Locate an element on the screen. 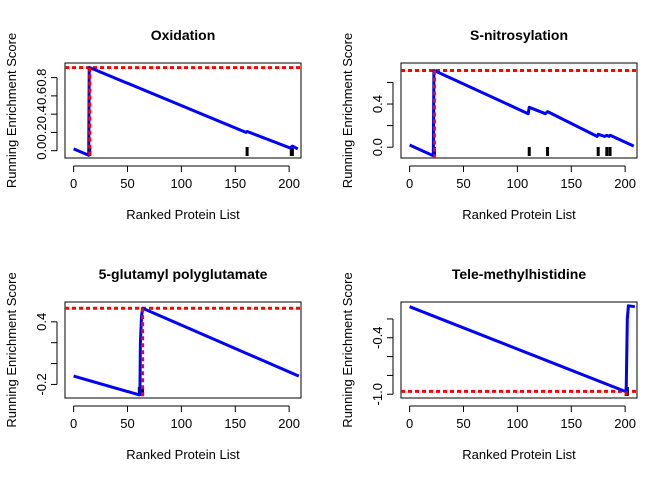 Image resolution: width=672 pixels, height=480 pixels. y-tick-label: -0.4 is located at coordinates (377, 338).